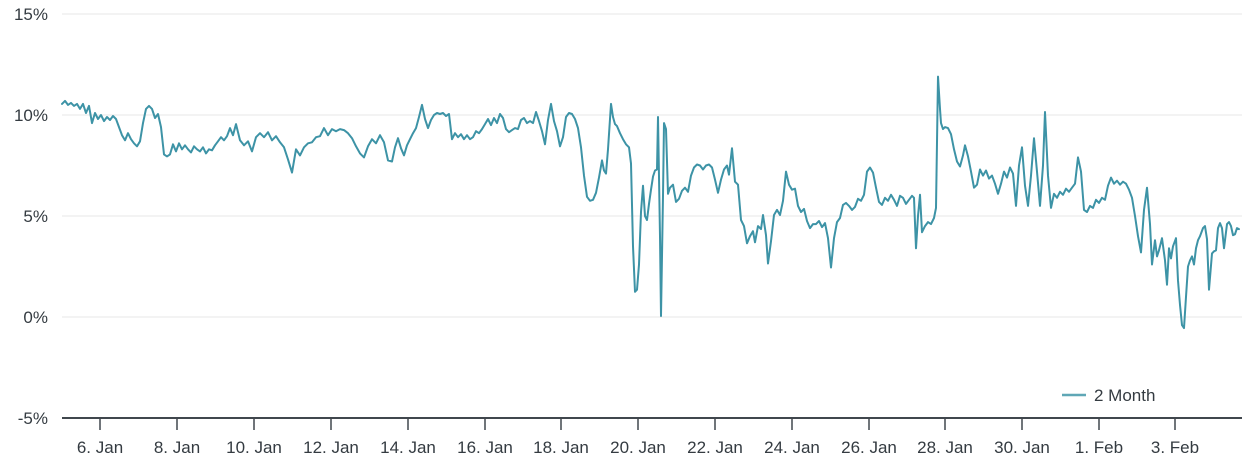 The image size is (1242, 470). What do you see at coordinates (561, 447) in the screenshot?
I see `x-tick-label: 18. Jan` at bounding box center [561, 447].